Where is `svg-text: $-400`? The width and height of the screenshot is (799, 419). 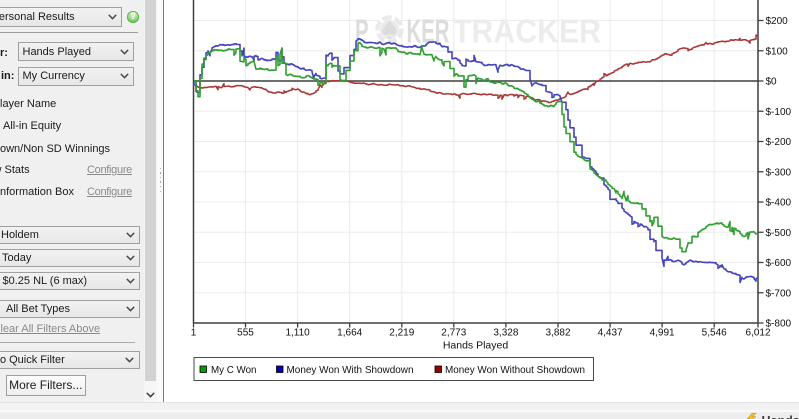 svg-text: $-400 is located at coordinates (779, 203).